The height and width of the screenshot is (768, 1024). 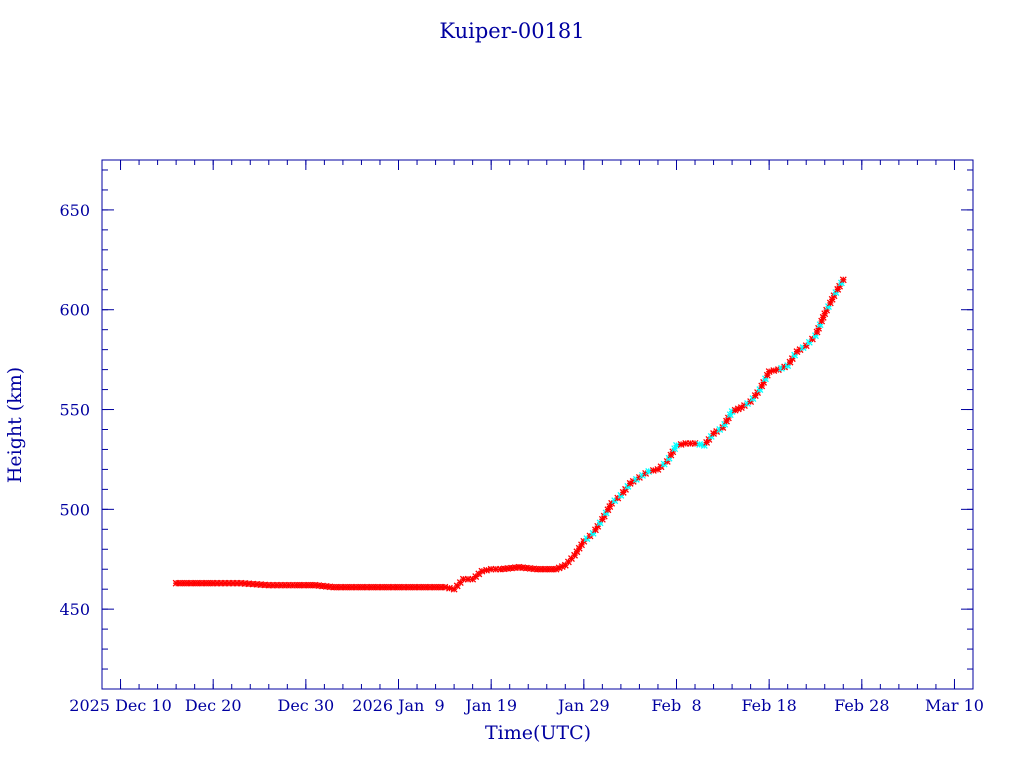 I want to click on y-tick-label: 600, so click(x=74, y=310).